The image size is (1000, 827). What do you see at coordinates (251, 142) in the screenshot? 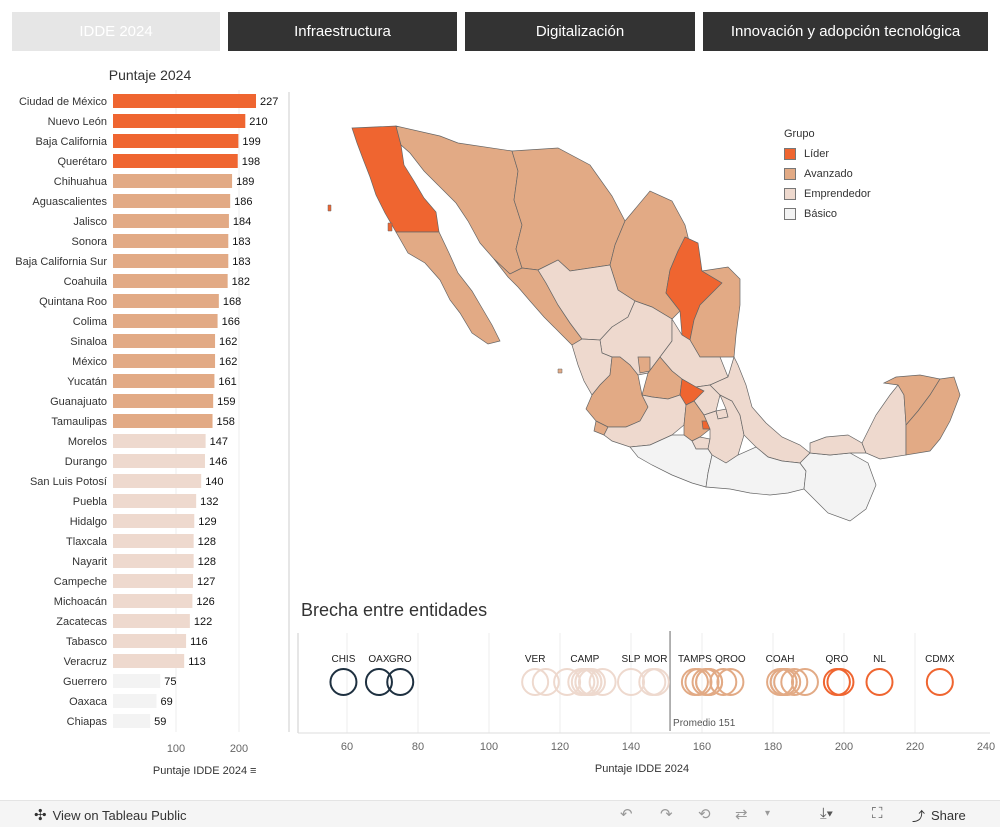
I see `bar-value-label: 199` at bounding box center [251, 142].